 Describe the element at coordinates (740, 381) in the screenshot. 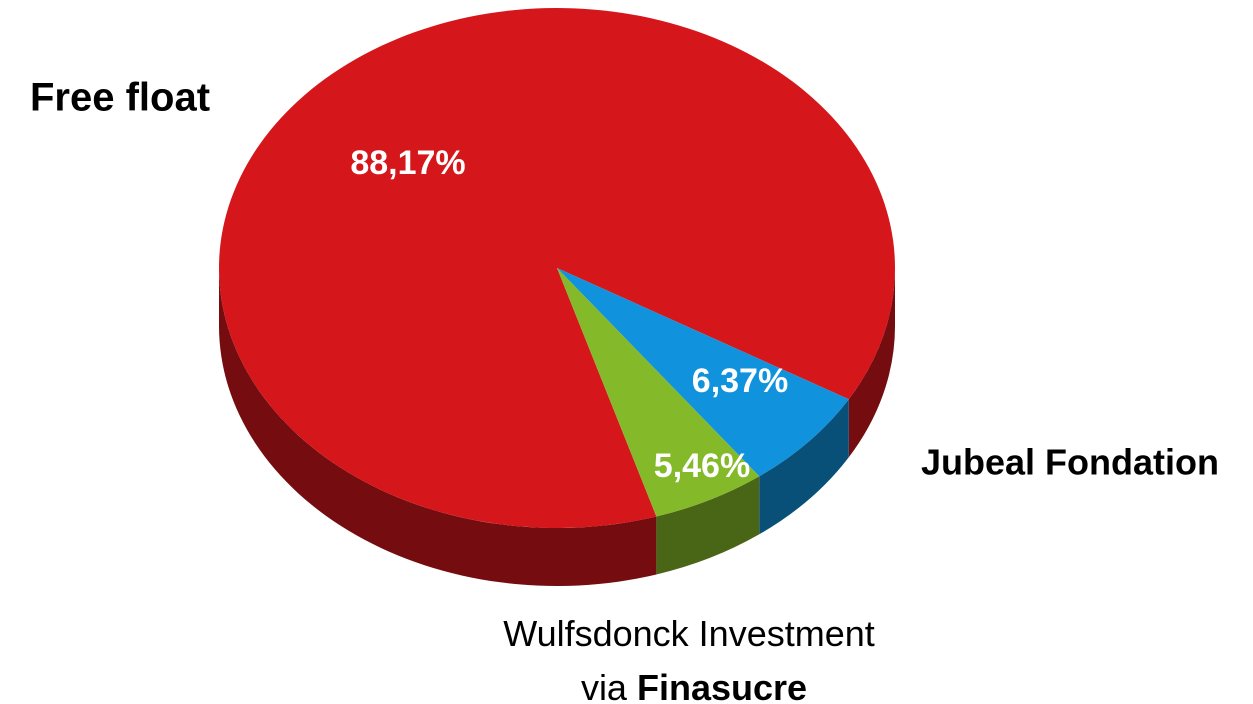

I see `value-label: 6,37%` at that location.